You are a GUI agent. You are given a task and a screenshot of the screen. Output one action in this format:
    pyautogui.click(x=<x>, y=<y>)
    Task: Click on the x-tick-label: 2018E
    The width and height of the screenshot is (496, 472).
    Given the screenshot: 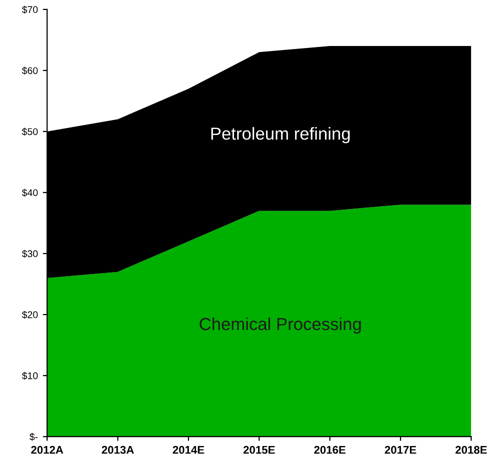 What is the action you would take?
    pyautogui.click(x=471, y=450)
    